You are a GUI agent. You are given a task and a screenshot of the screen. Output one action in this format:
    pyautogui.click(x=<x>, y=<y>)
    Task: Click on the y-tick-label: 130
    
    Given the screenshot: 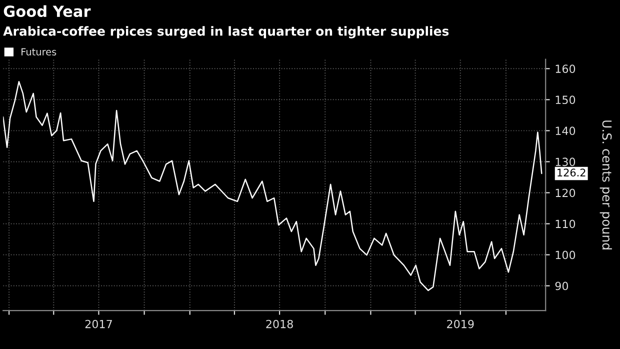 What is the action you would take?
    pyautogui.click(x=566, y=162)
    